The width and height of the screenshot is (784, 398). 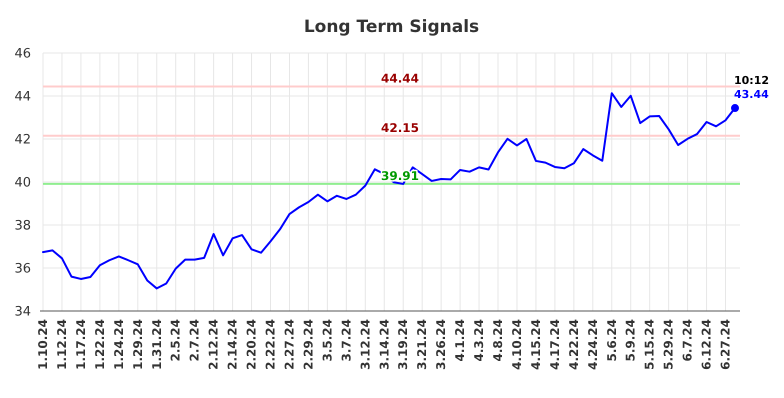 I want to click on x-tick-label: 4.8.24, so click(x=498, y=340).